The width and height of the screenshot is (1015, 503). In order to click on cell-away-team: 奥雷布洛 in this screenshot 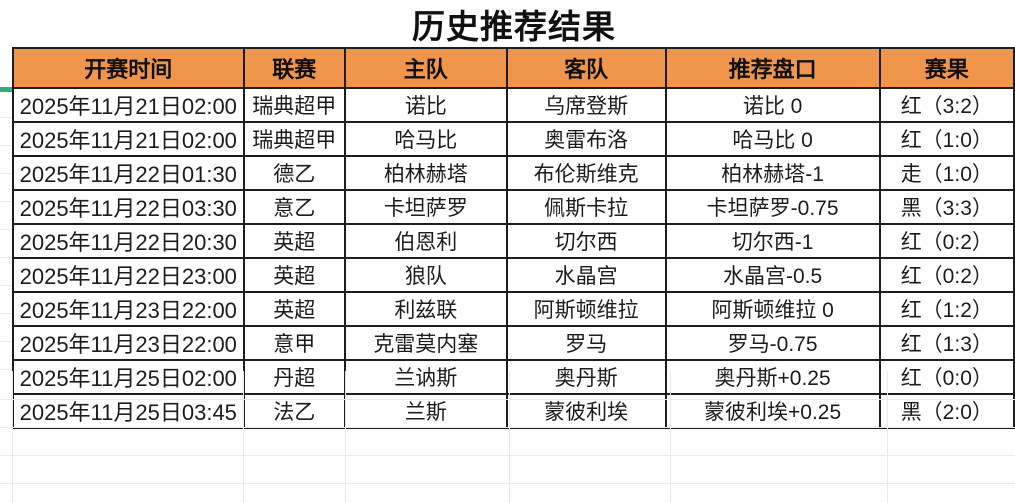, I will do `click(586, 139)`.